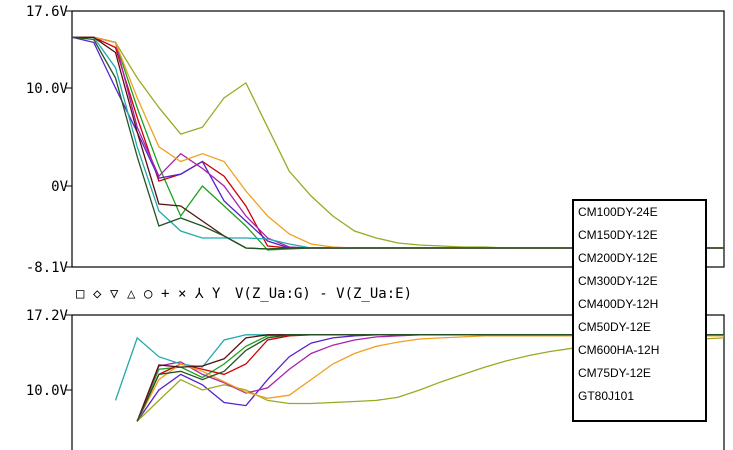 The image size is (733, 450). What do you see at coordinates (618, 235) in the screenshot?
I see `legend-item-1: CM150DY-12E` at bounding box center [618, 235].